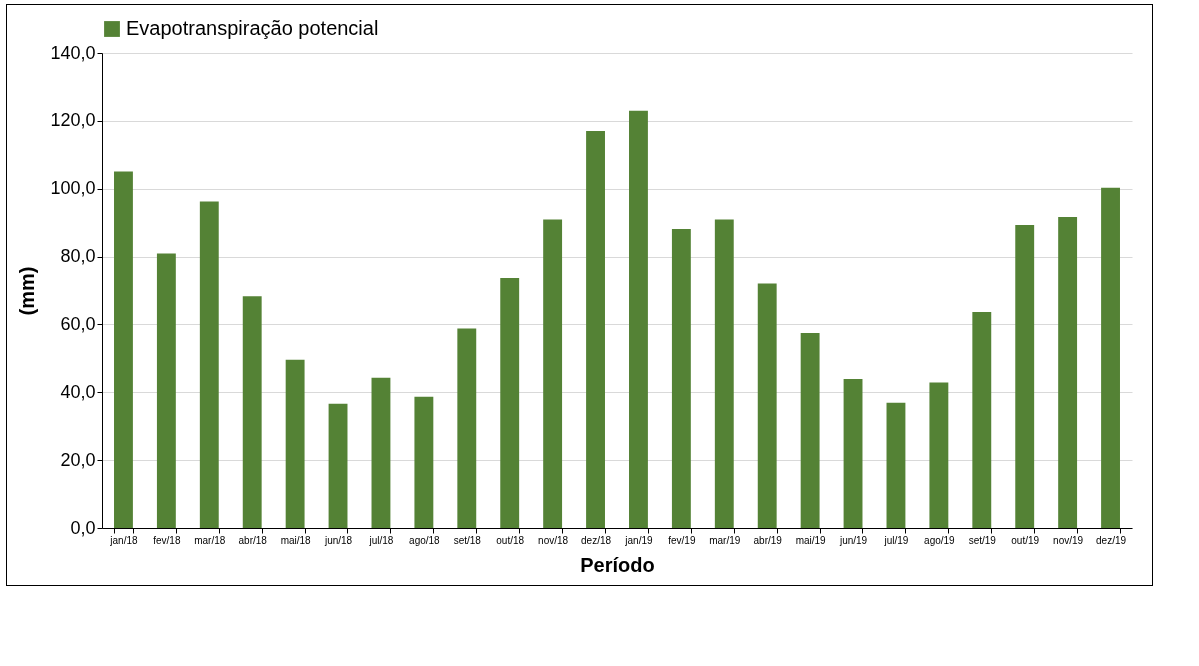 The image size is (1199, 666). Describe the element at coordinates (768, 540) in the screenshot. I see `x-tick-label: abr/19` at that location.